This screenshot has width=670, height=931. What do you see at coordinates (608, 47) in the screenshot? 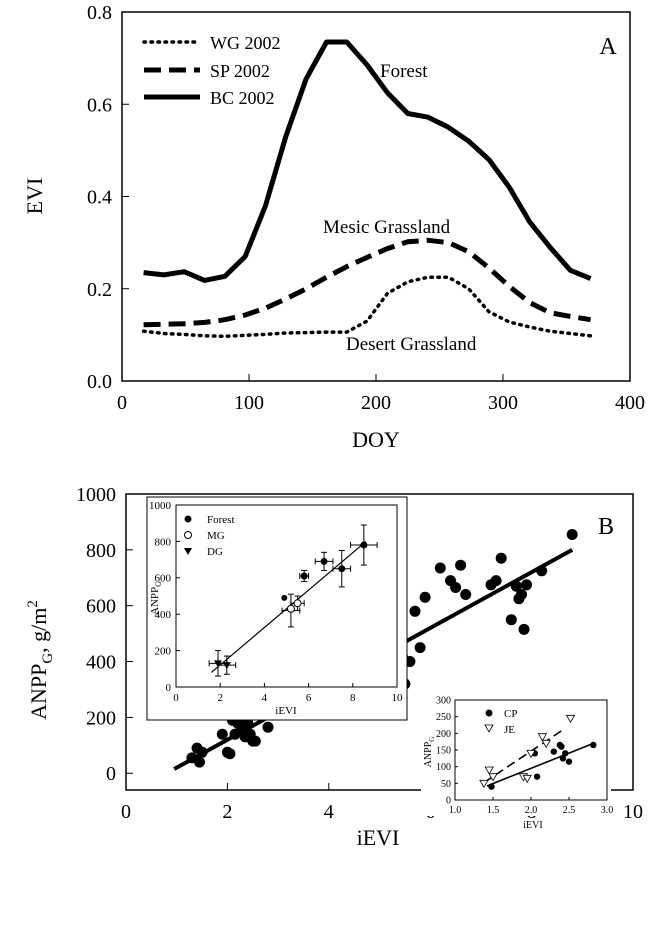
I see `panel-a-label: A` at bounding box center [608, 47].